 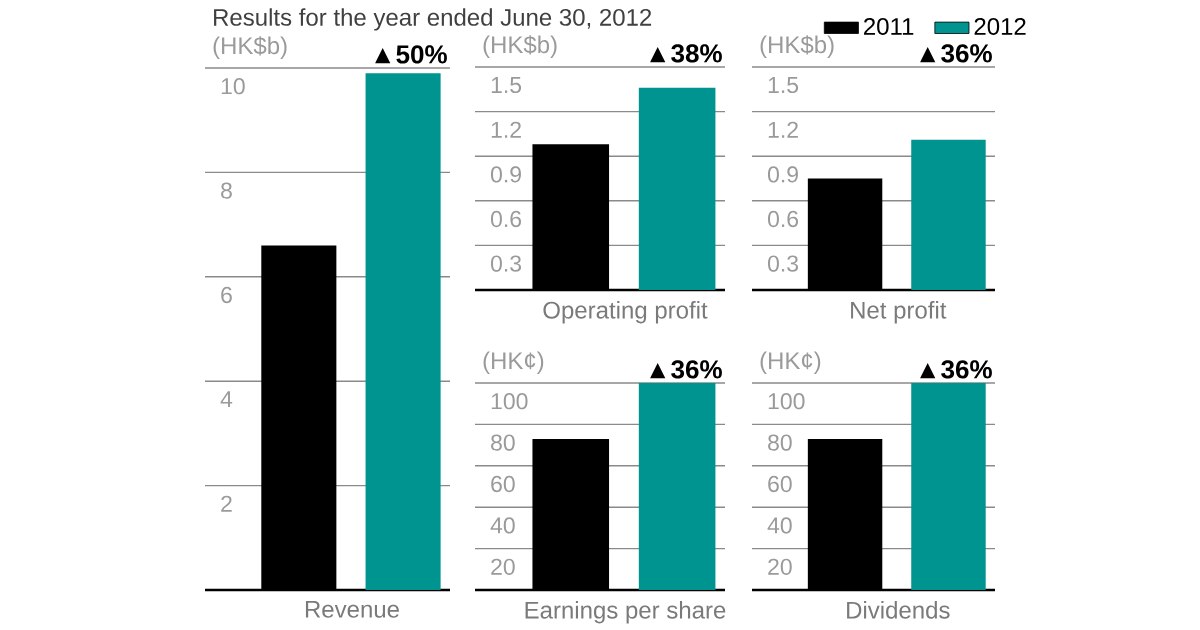 I want to click on legend-label: 2011, so click(x=889, y=26).